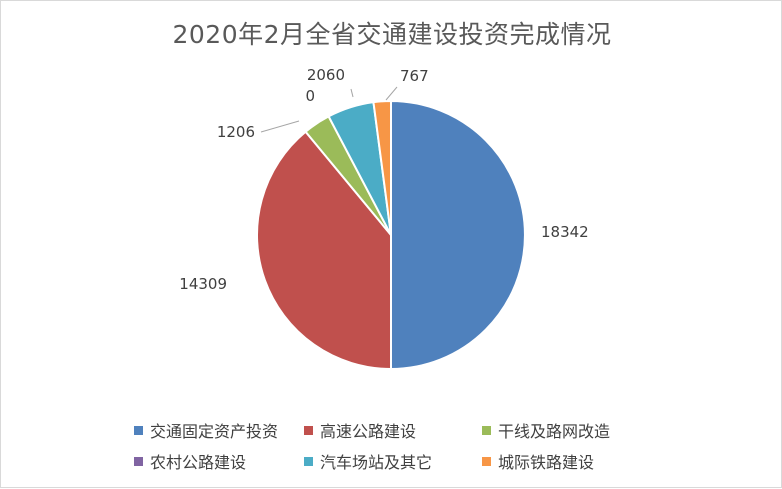 The height and width of the screenshot is (489, 782). I want to click on legend-item: 高速公路建设, so click(393, 430).